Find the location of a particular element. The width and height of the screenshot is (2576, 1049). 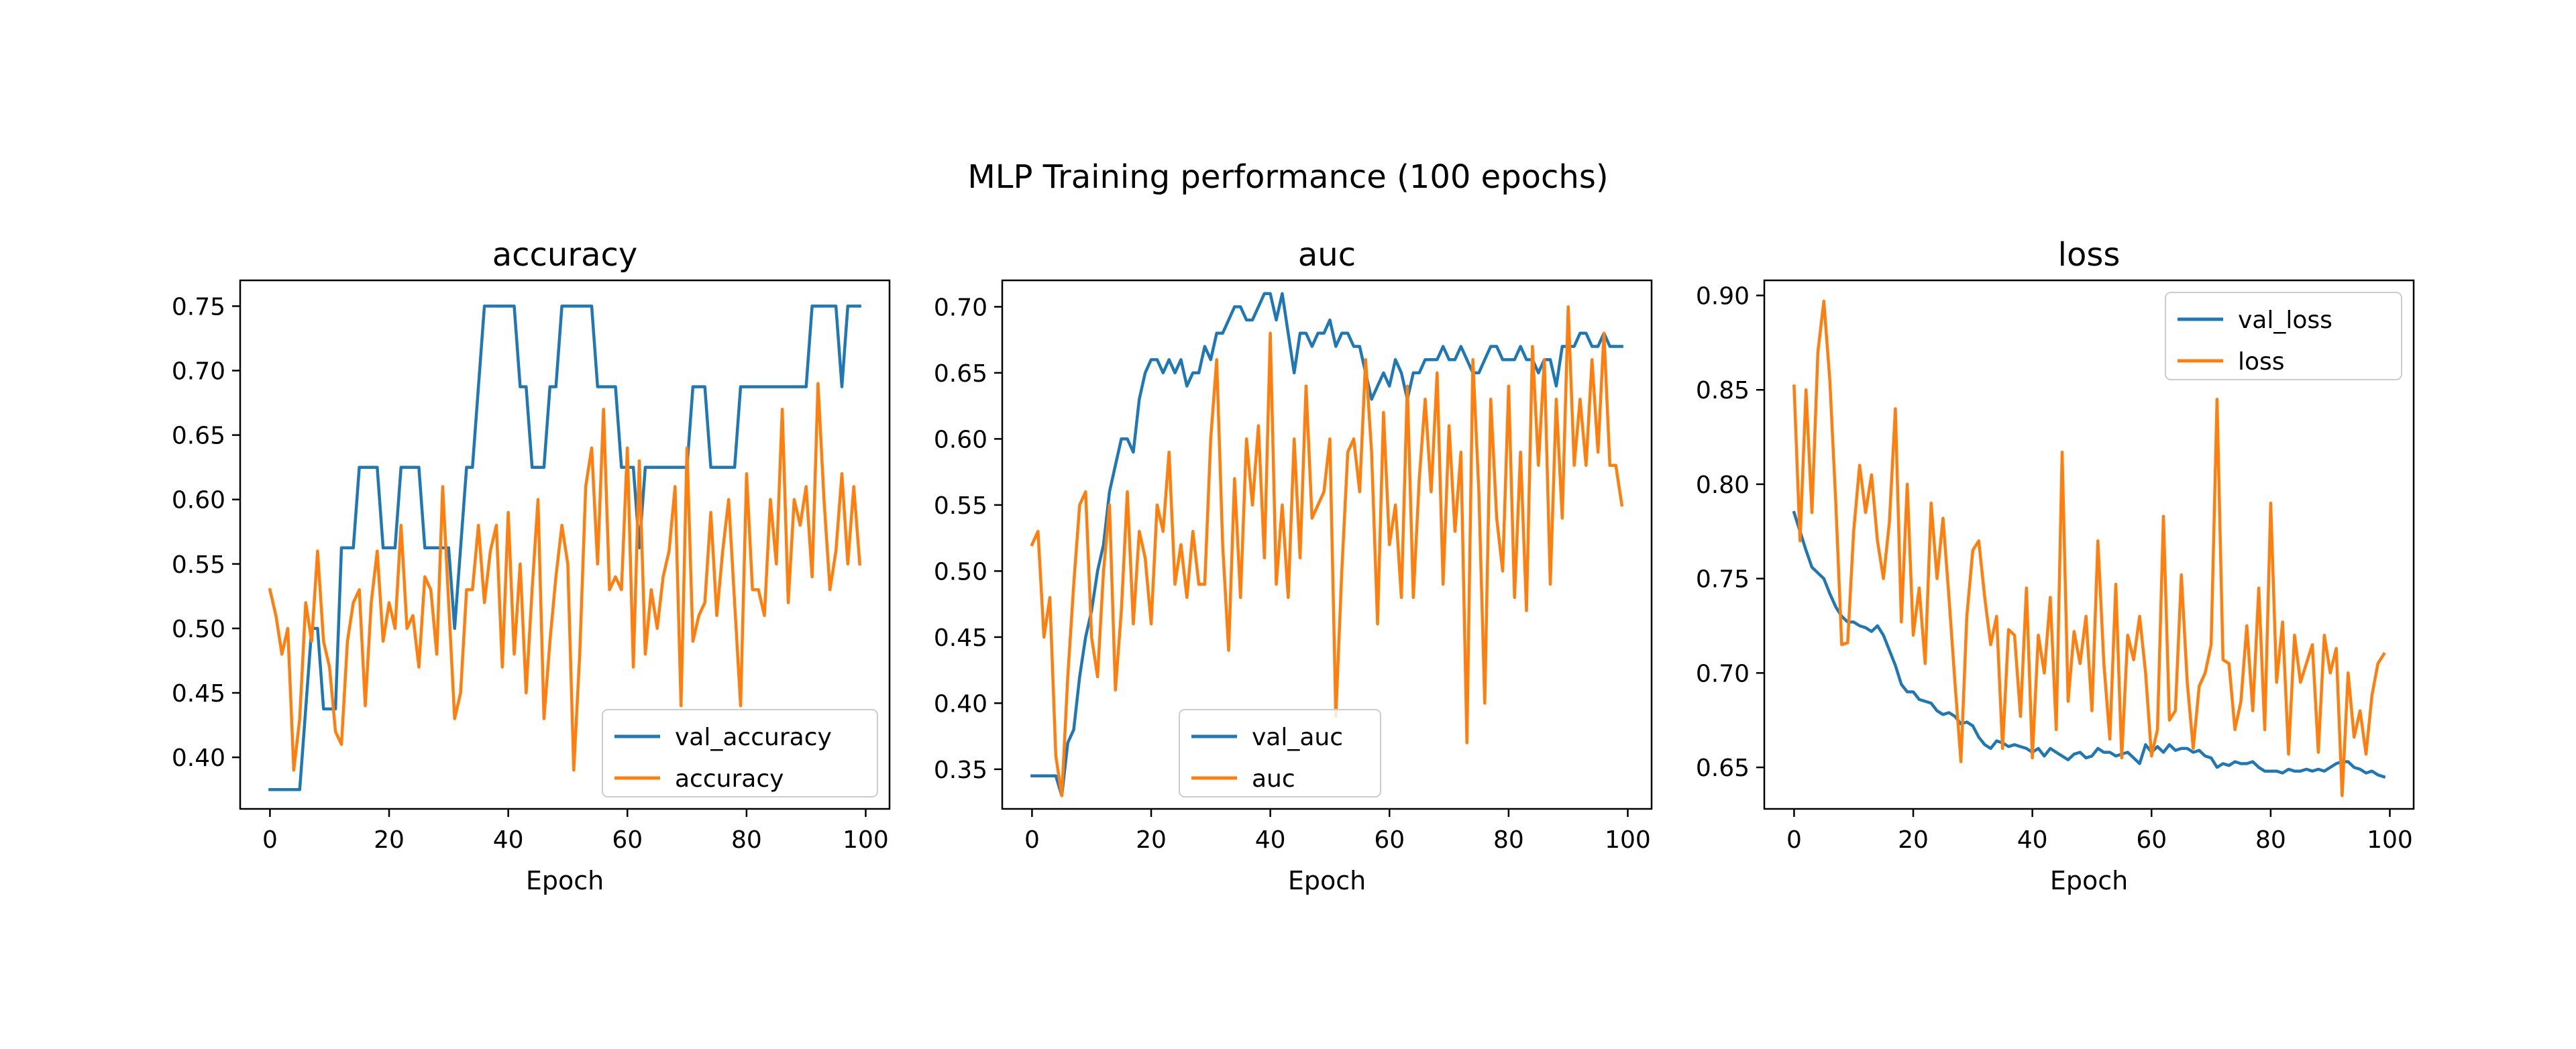

figure-title: MLP Training performance (100 epochs) is located at coordinates (1287, 177).